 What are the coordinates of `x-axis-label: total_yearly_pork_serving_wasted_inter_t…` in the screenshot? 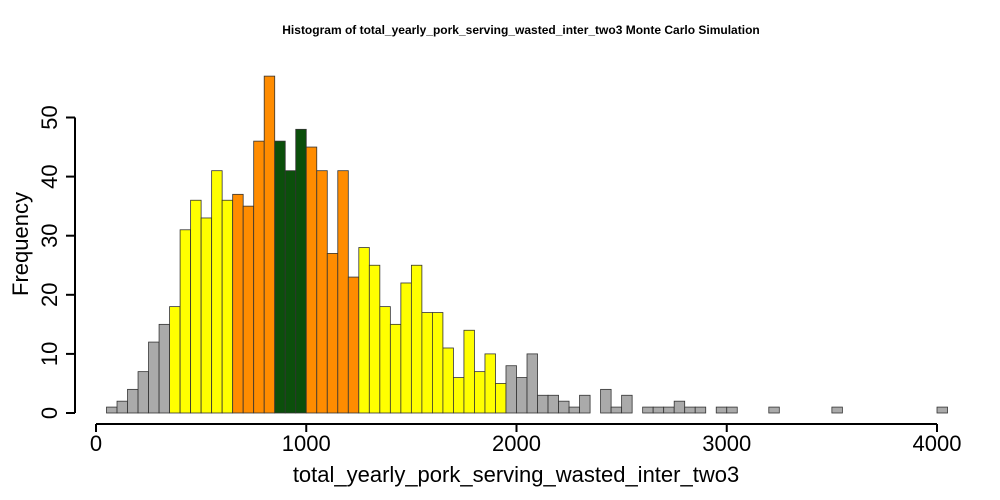 It's located at (516, 474).